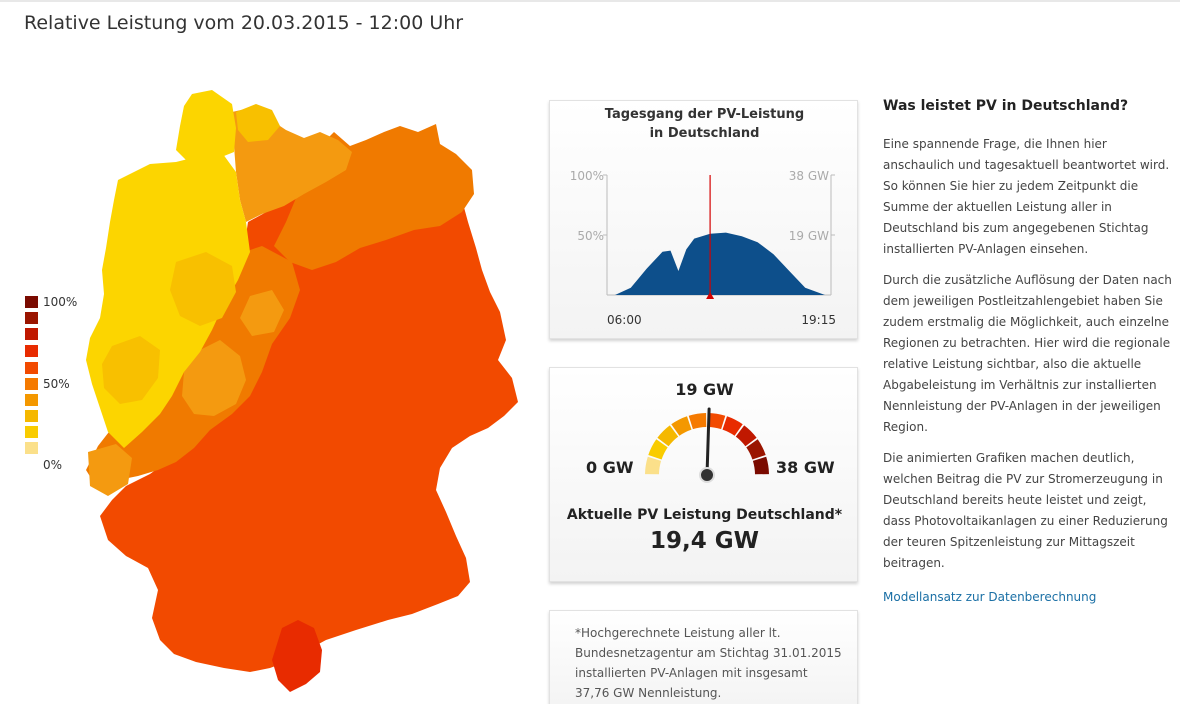 This screenshot has height=704, width=1180. What do you see at coordinates (60, 302) in the screenshot?
I see `legend-label-100: 100%` at bounding box center [60, 302].